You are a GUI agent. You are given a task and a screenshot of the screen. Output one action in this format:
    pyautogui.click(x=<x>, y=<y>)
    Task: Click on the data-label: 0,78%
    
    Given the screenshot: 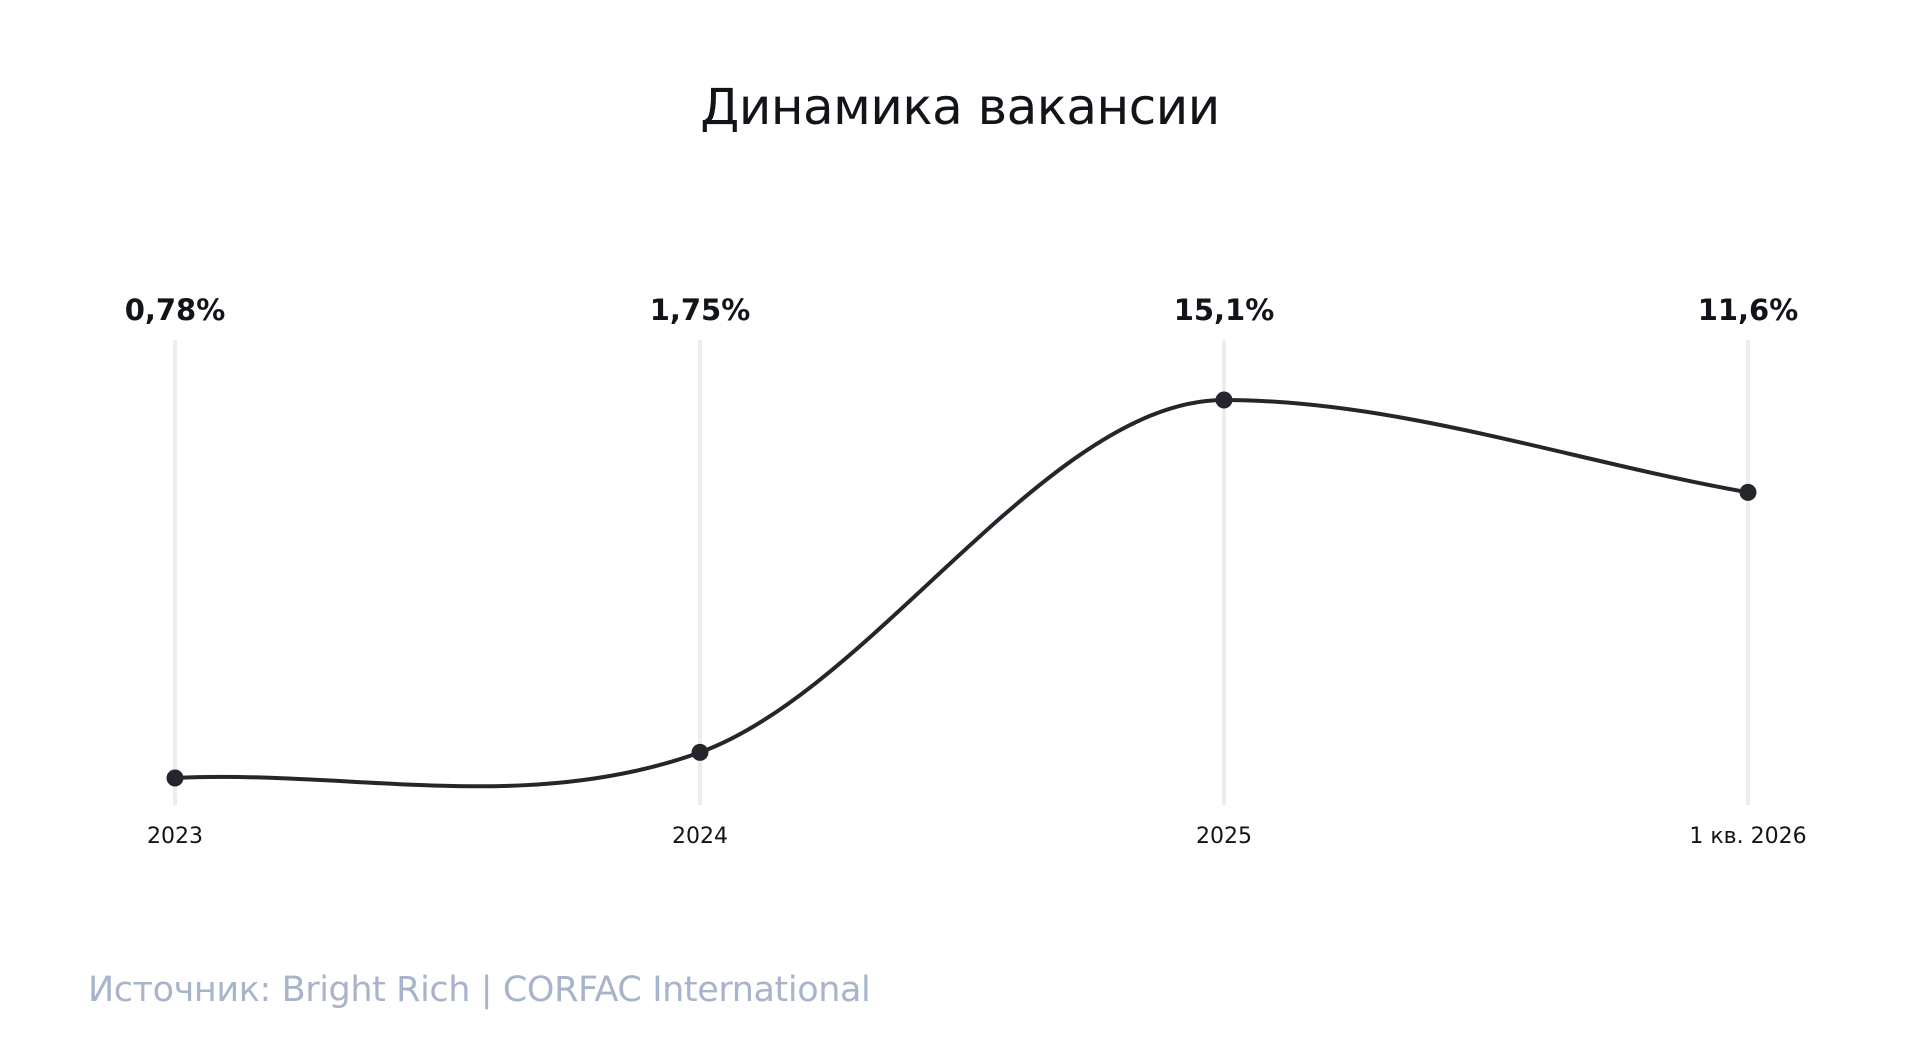 What is the action you would take?
    pyautogui.click(x=175, y=310)
    